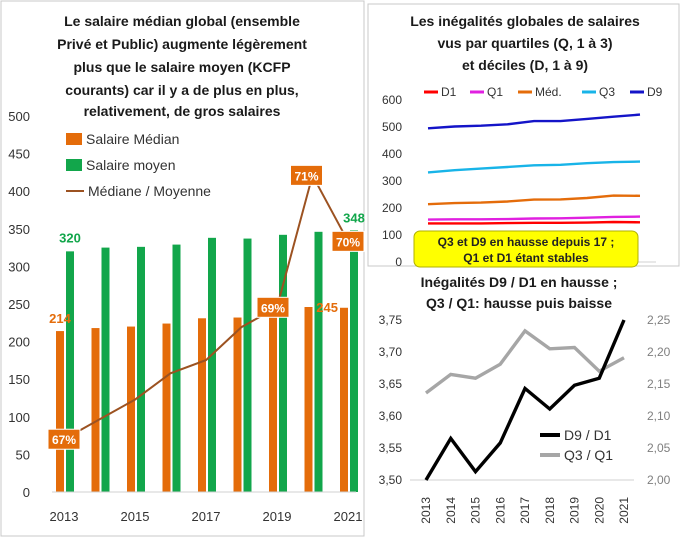  Describe the element at coordinates (19, 342) in the screenshot. I see `c1-y-tick-label: 200` at that location.